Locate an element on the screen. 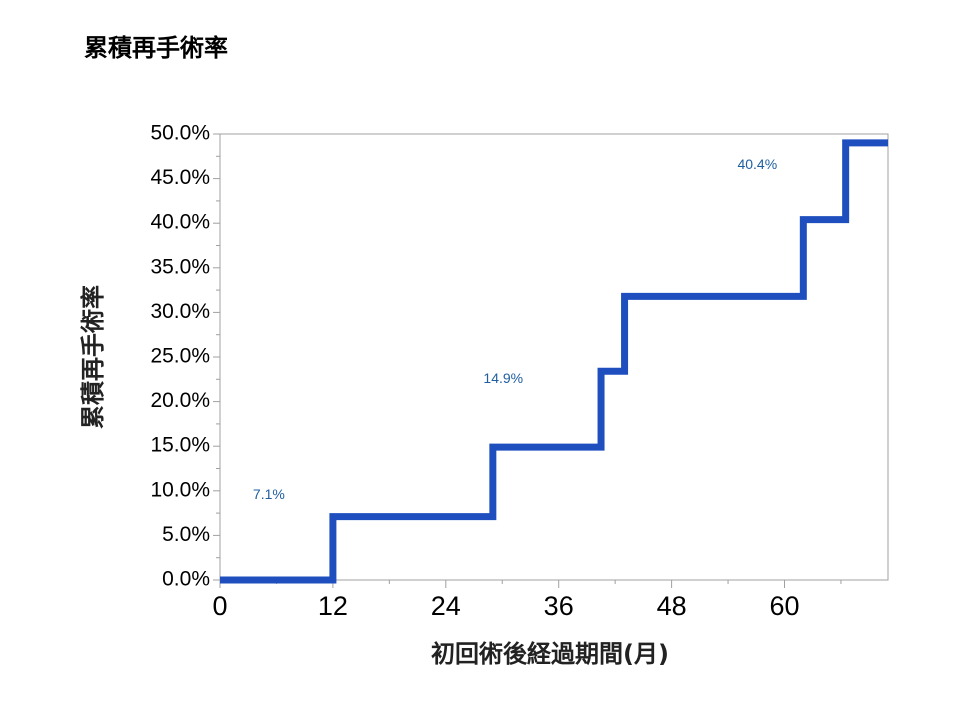 This screenshot has height=720, width=960. x-tick-label: 48 is located at coordinates (672, 606).